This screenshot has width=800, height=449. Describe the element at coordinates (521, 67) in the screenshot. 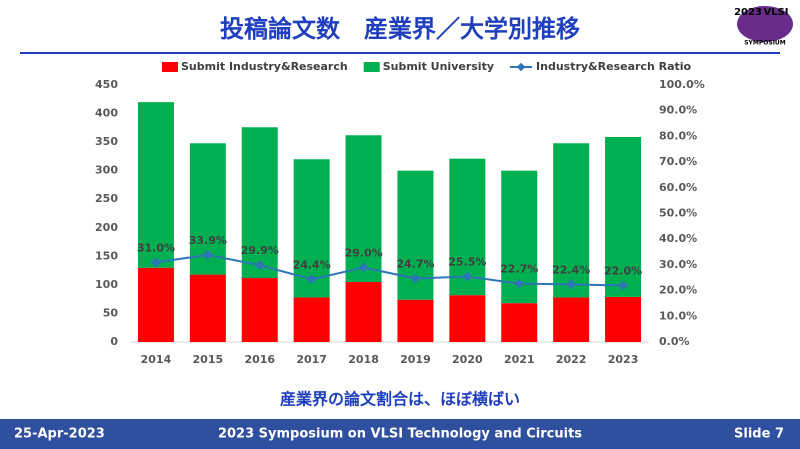

I see `legend-marker` at that location.